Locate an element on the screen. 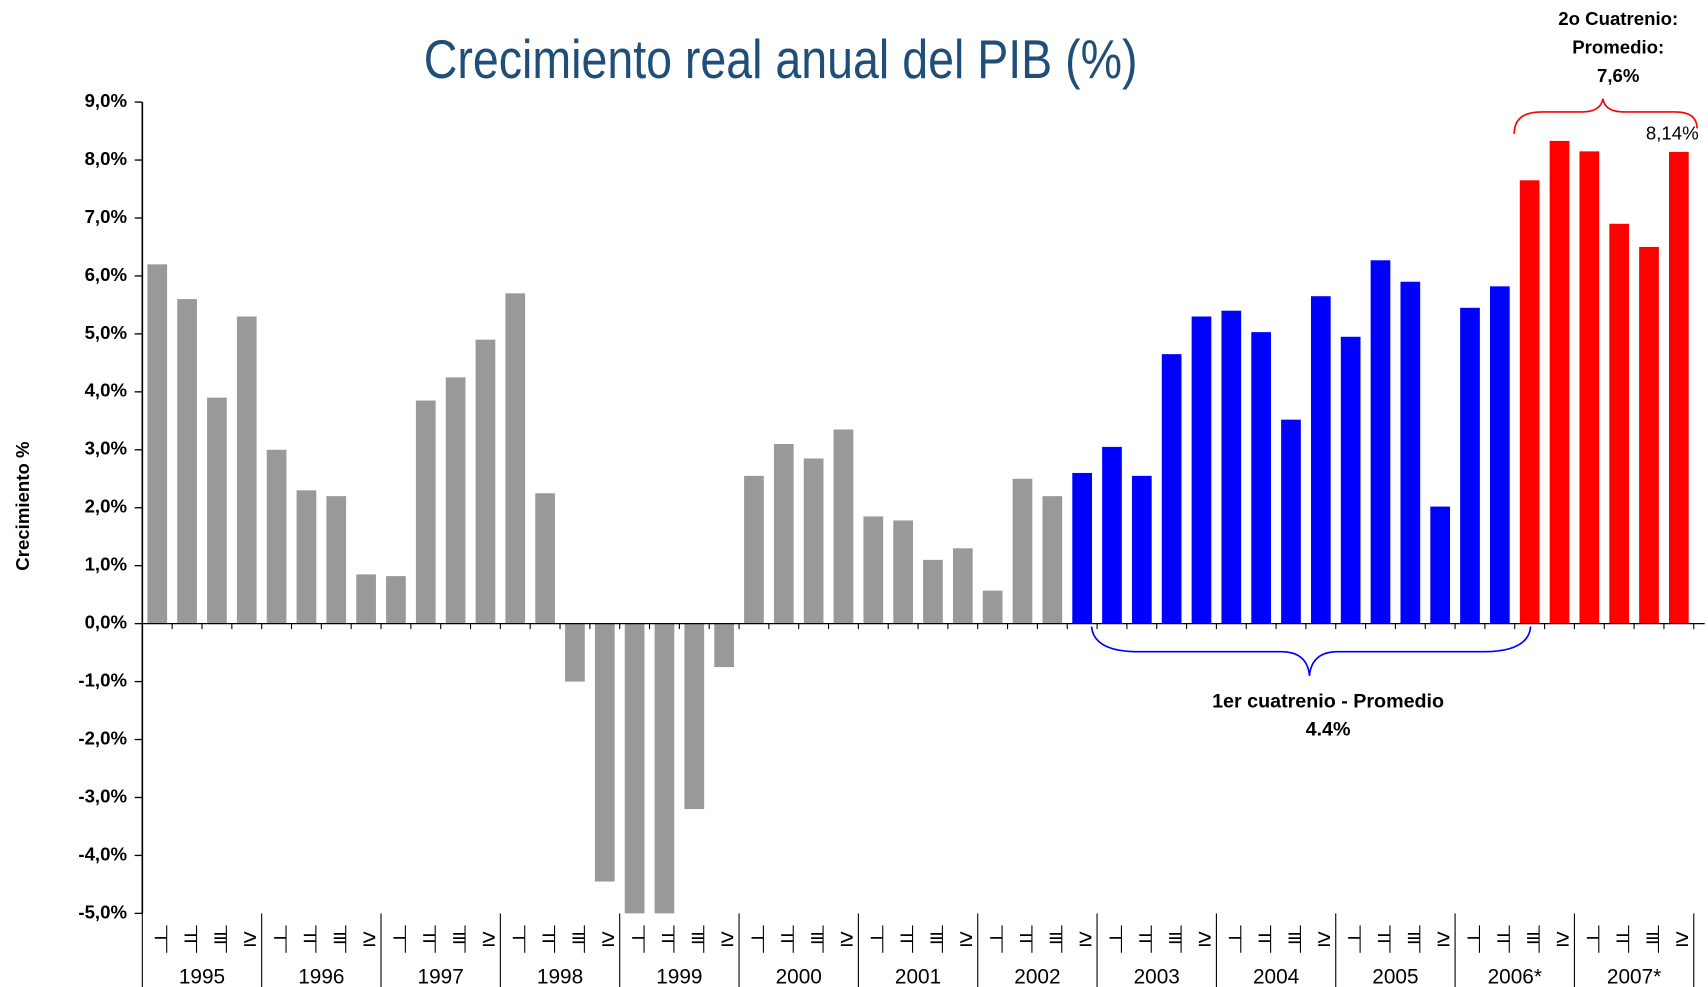 Image resolution: width=1708 pixels, height=987 pixels. y-tick-label: 7,0% is located at coordinates (106, 216).